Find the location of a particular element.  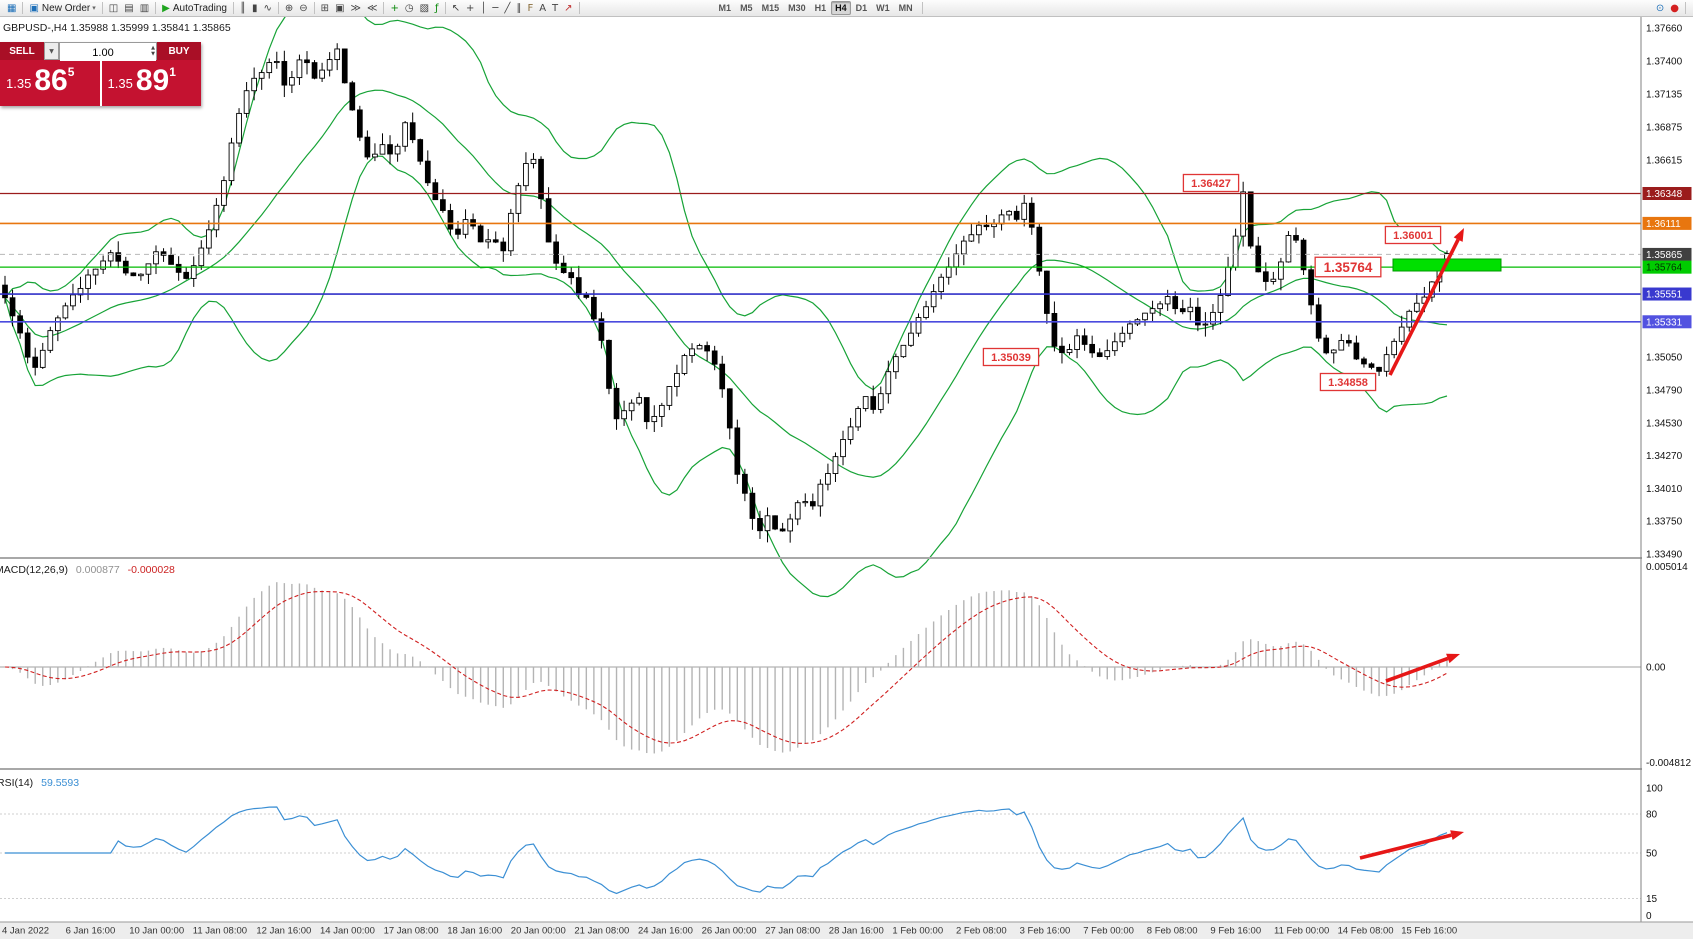

volume-stepper: ▲ ▼ is located at coordinates (153, 51).